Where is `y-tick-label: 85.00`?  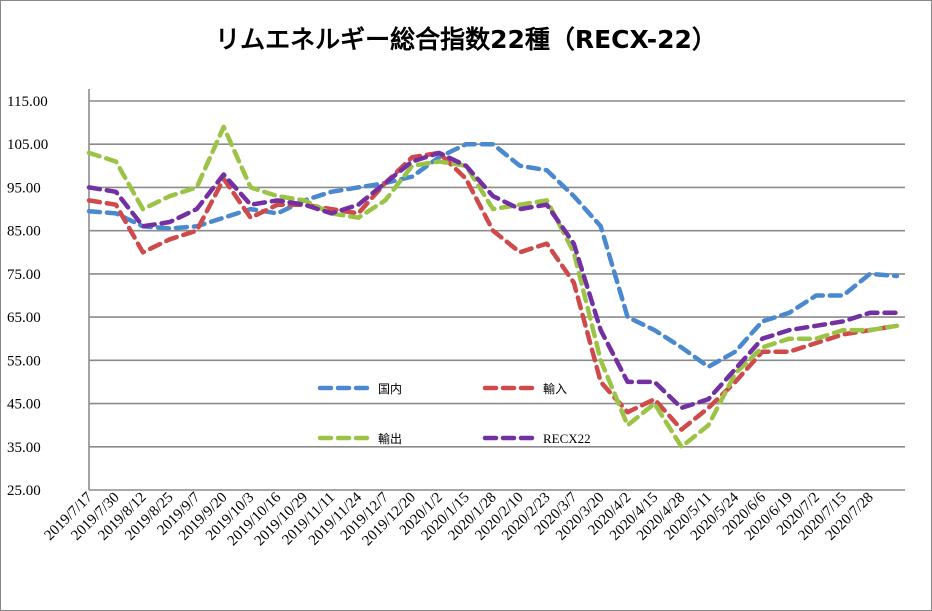
y-tick-label: 85.00 is located at coordinates (24, 232).